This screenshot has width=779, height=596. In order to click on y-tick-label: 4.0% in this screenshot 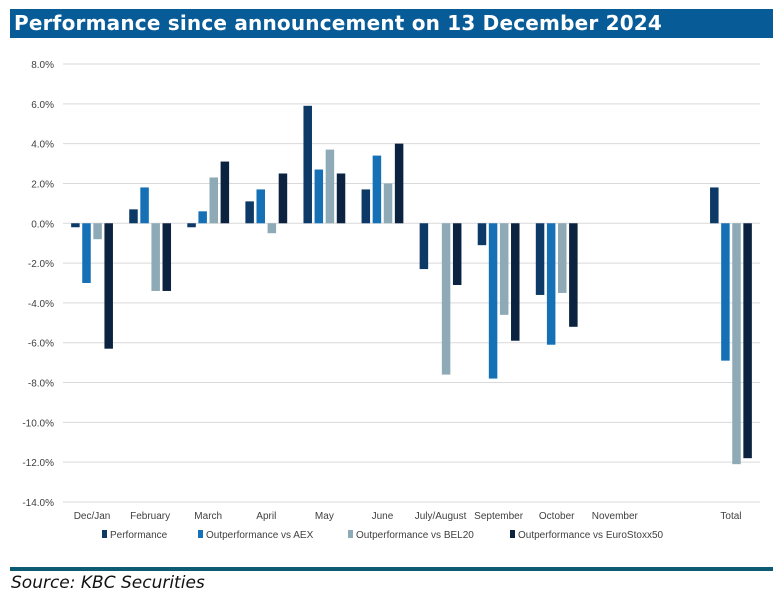, I will do `click(42, 145)`.